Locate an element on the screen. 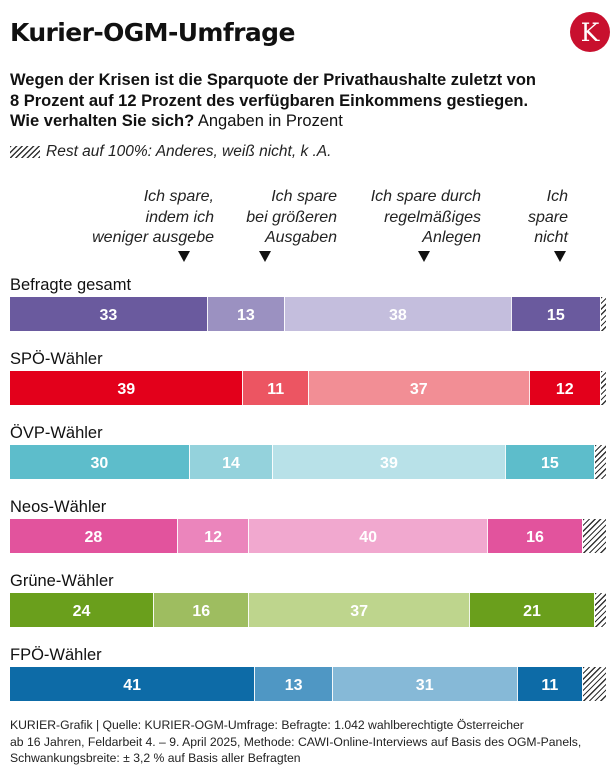 This screenshot has height=782, width=616. column-header-line: indem ich is located at coordinates (179, 217).